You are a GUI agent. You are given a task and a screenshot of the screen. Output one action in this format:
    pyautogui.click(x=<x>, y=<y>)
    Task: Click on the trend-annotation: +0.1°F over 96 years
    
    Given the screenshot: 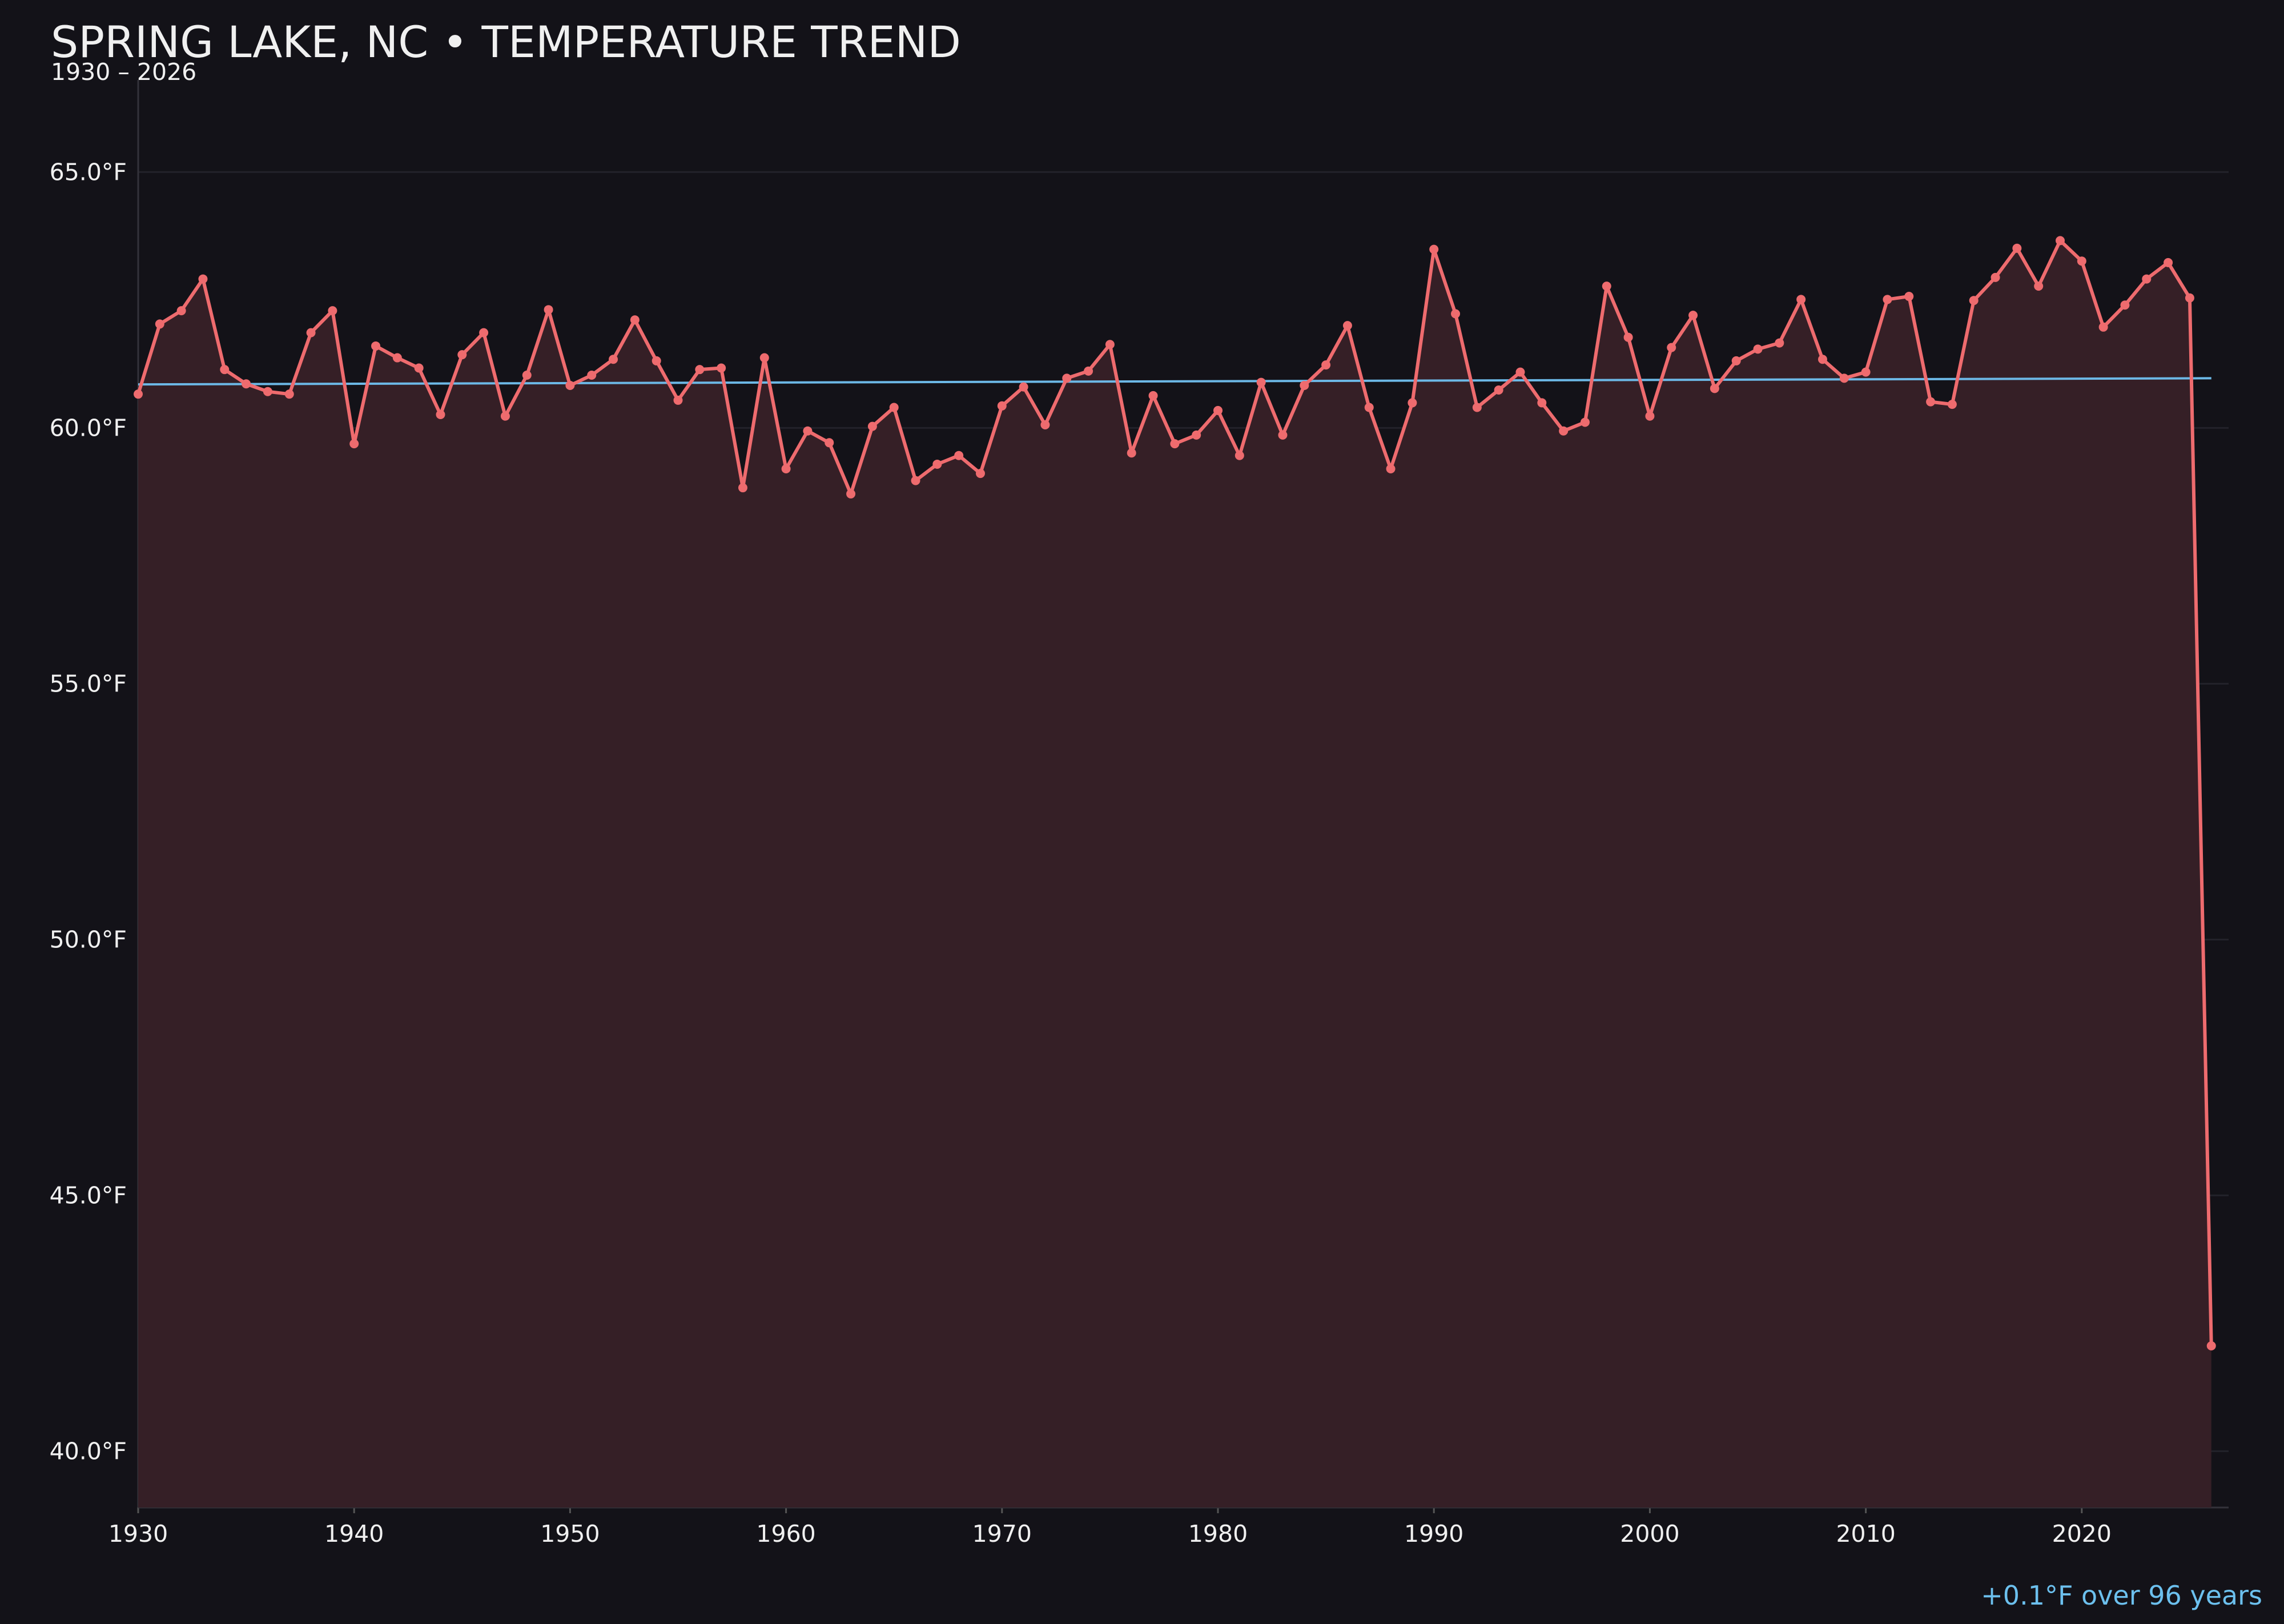 What is the action you would take?
    pyautogui.click(x=2121, y=1595)
    